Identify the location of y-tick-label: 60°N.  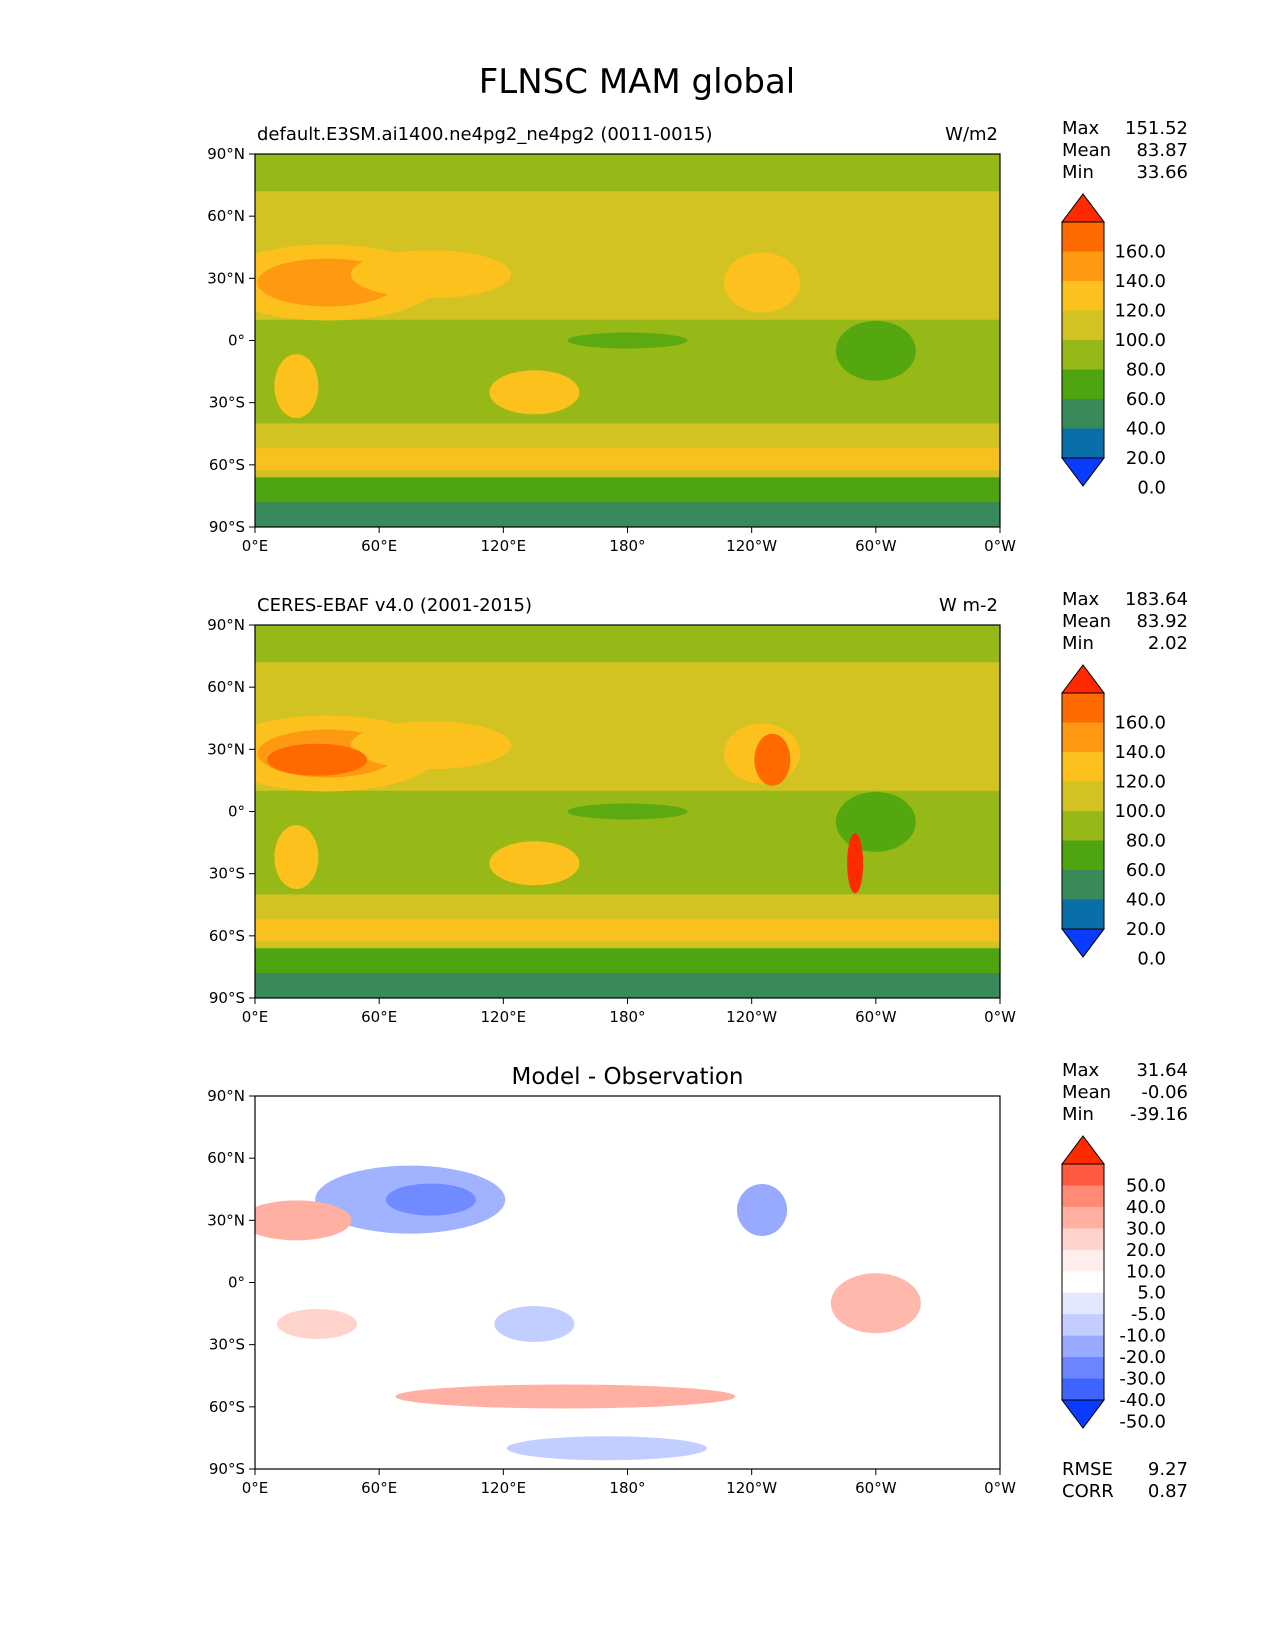
(226, 687).